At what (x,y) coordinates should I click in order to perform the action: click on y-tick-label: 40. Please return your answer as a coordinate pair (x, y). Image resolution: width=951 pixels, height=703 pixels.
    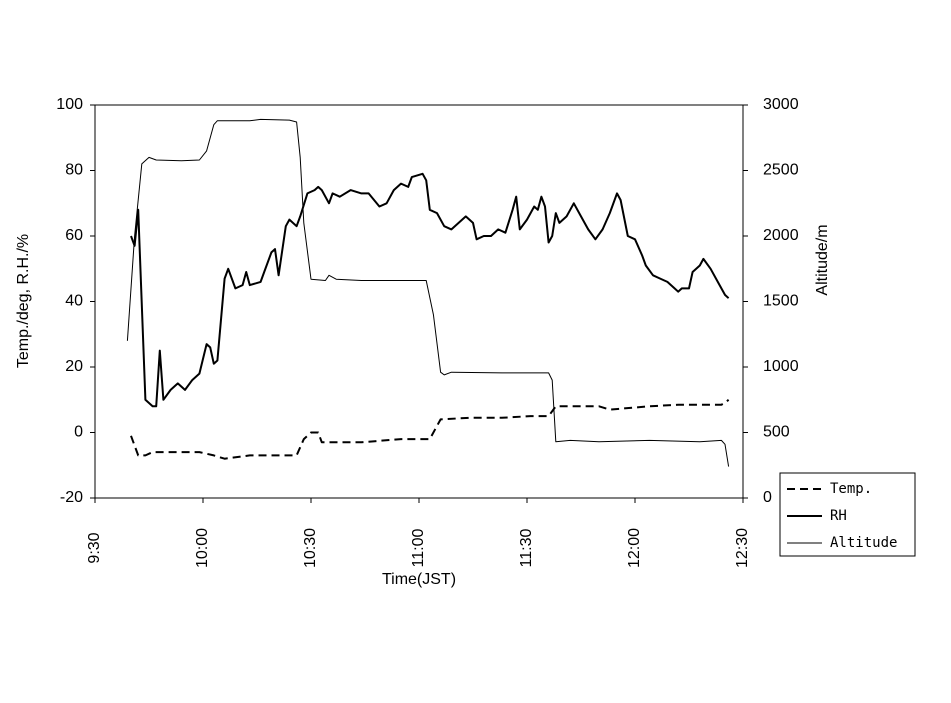
    Looking at the image, I should click on (74, 301).